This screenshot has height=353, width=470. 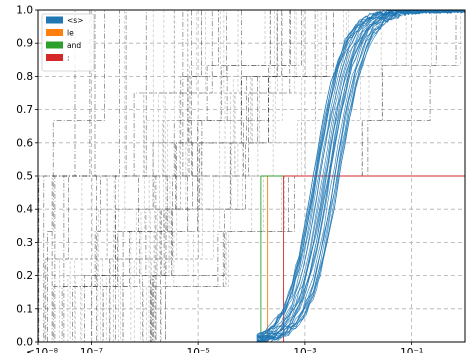 I want to click on y-tick-label: 0.1, so click(x=24, y=309).